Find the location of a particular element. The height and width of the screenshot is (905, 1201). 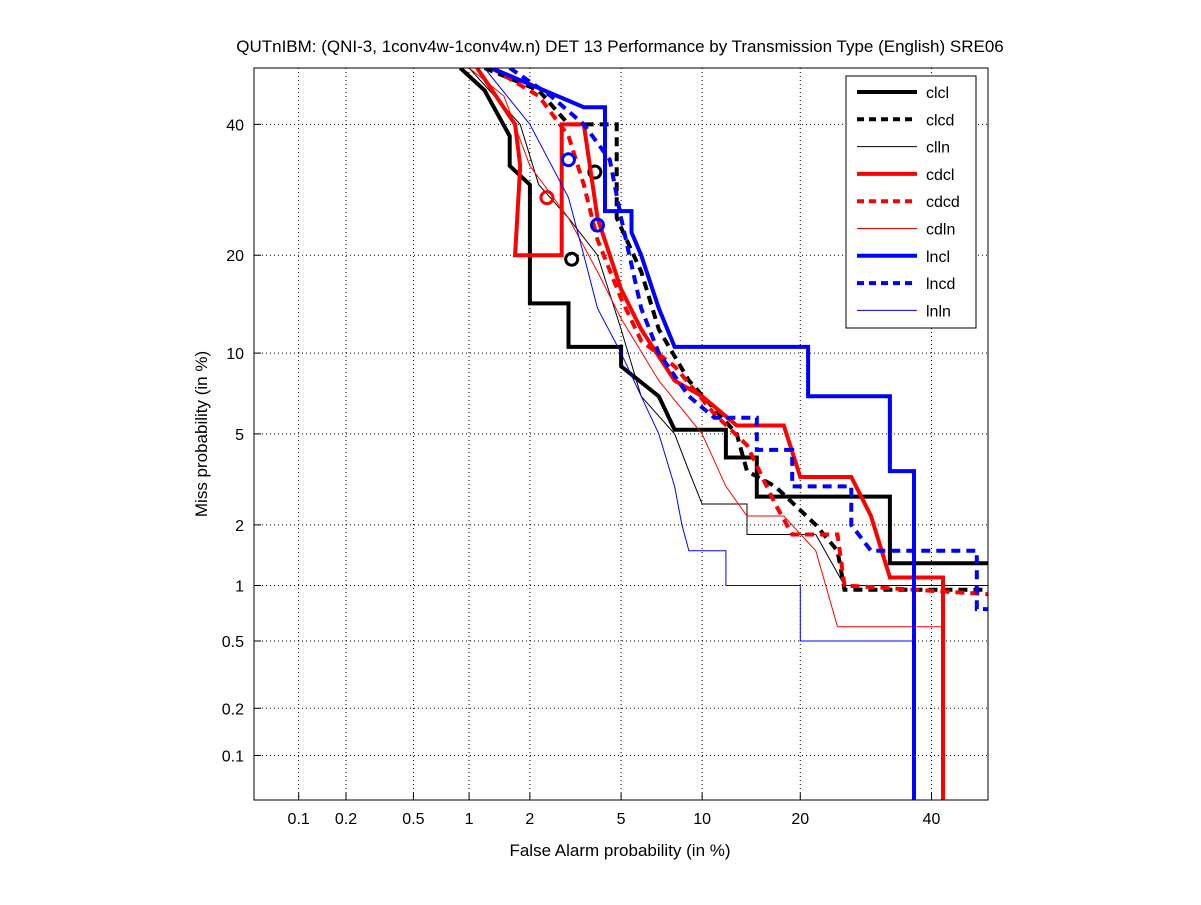

x-tick-label: 5 is located at coordinates (621, 819).